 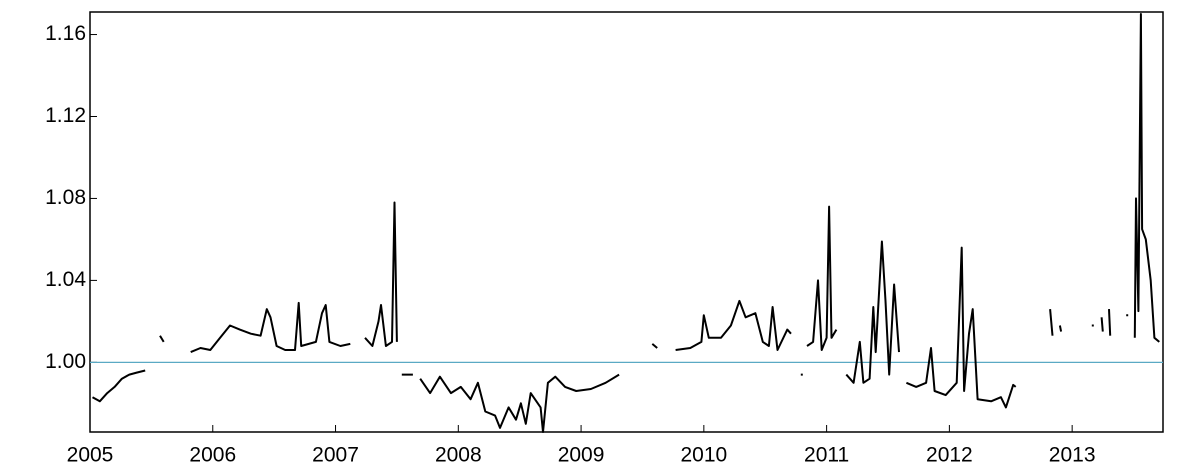 What do you see at coordinates (581, 455) in the screenshot?
I see `x-tick-label: 2009` at bounding box center [581, 455].